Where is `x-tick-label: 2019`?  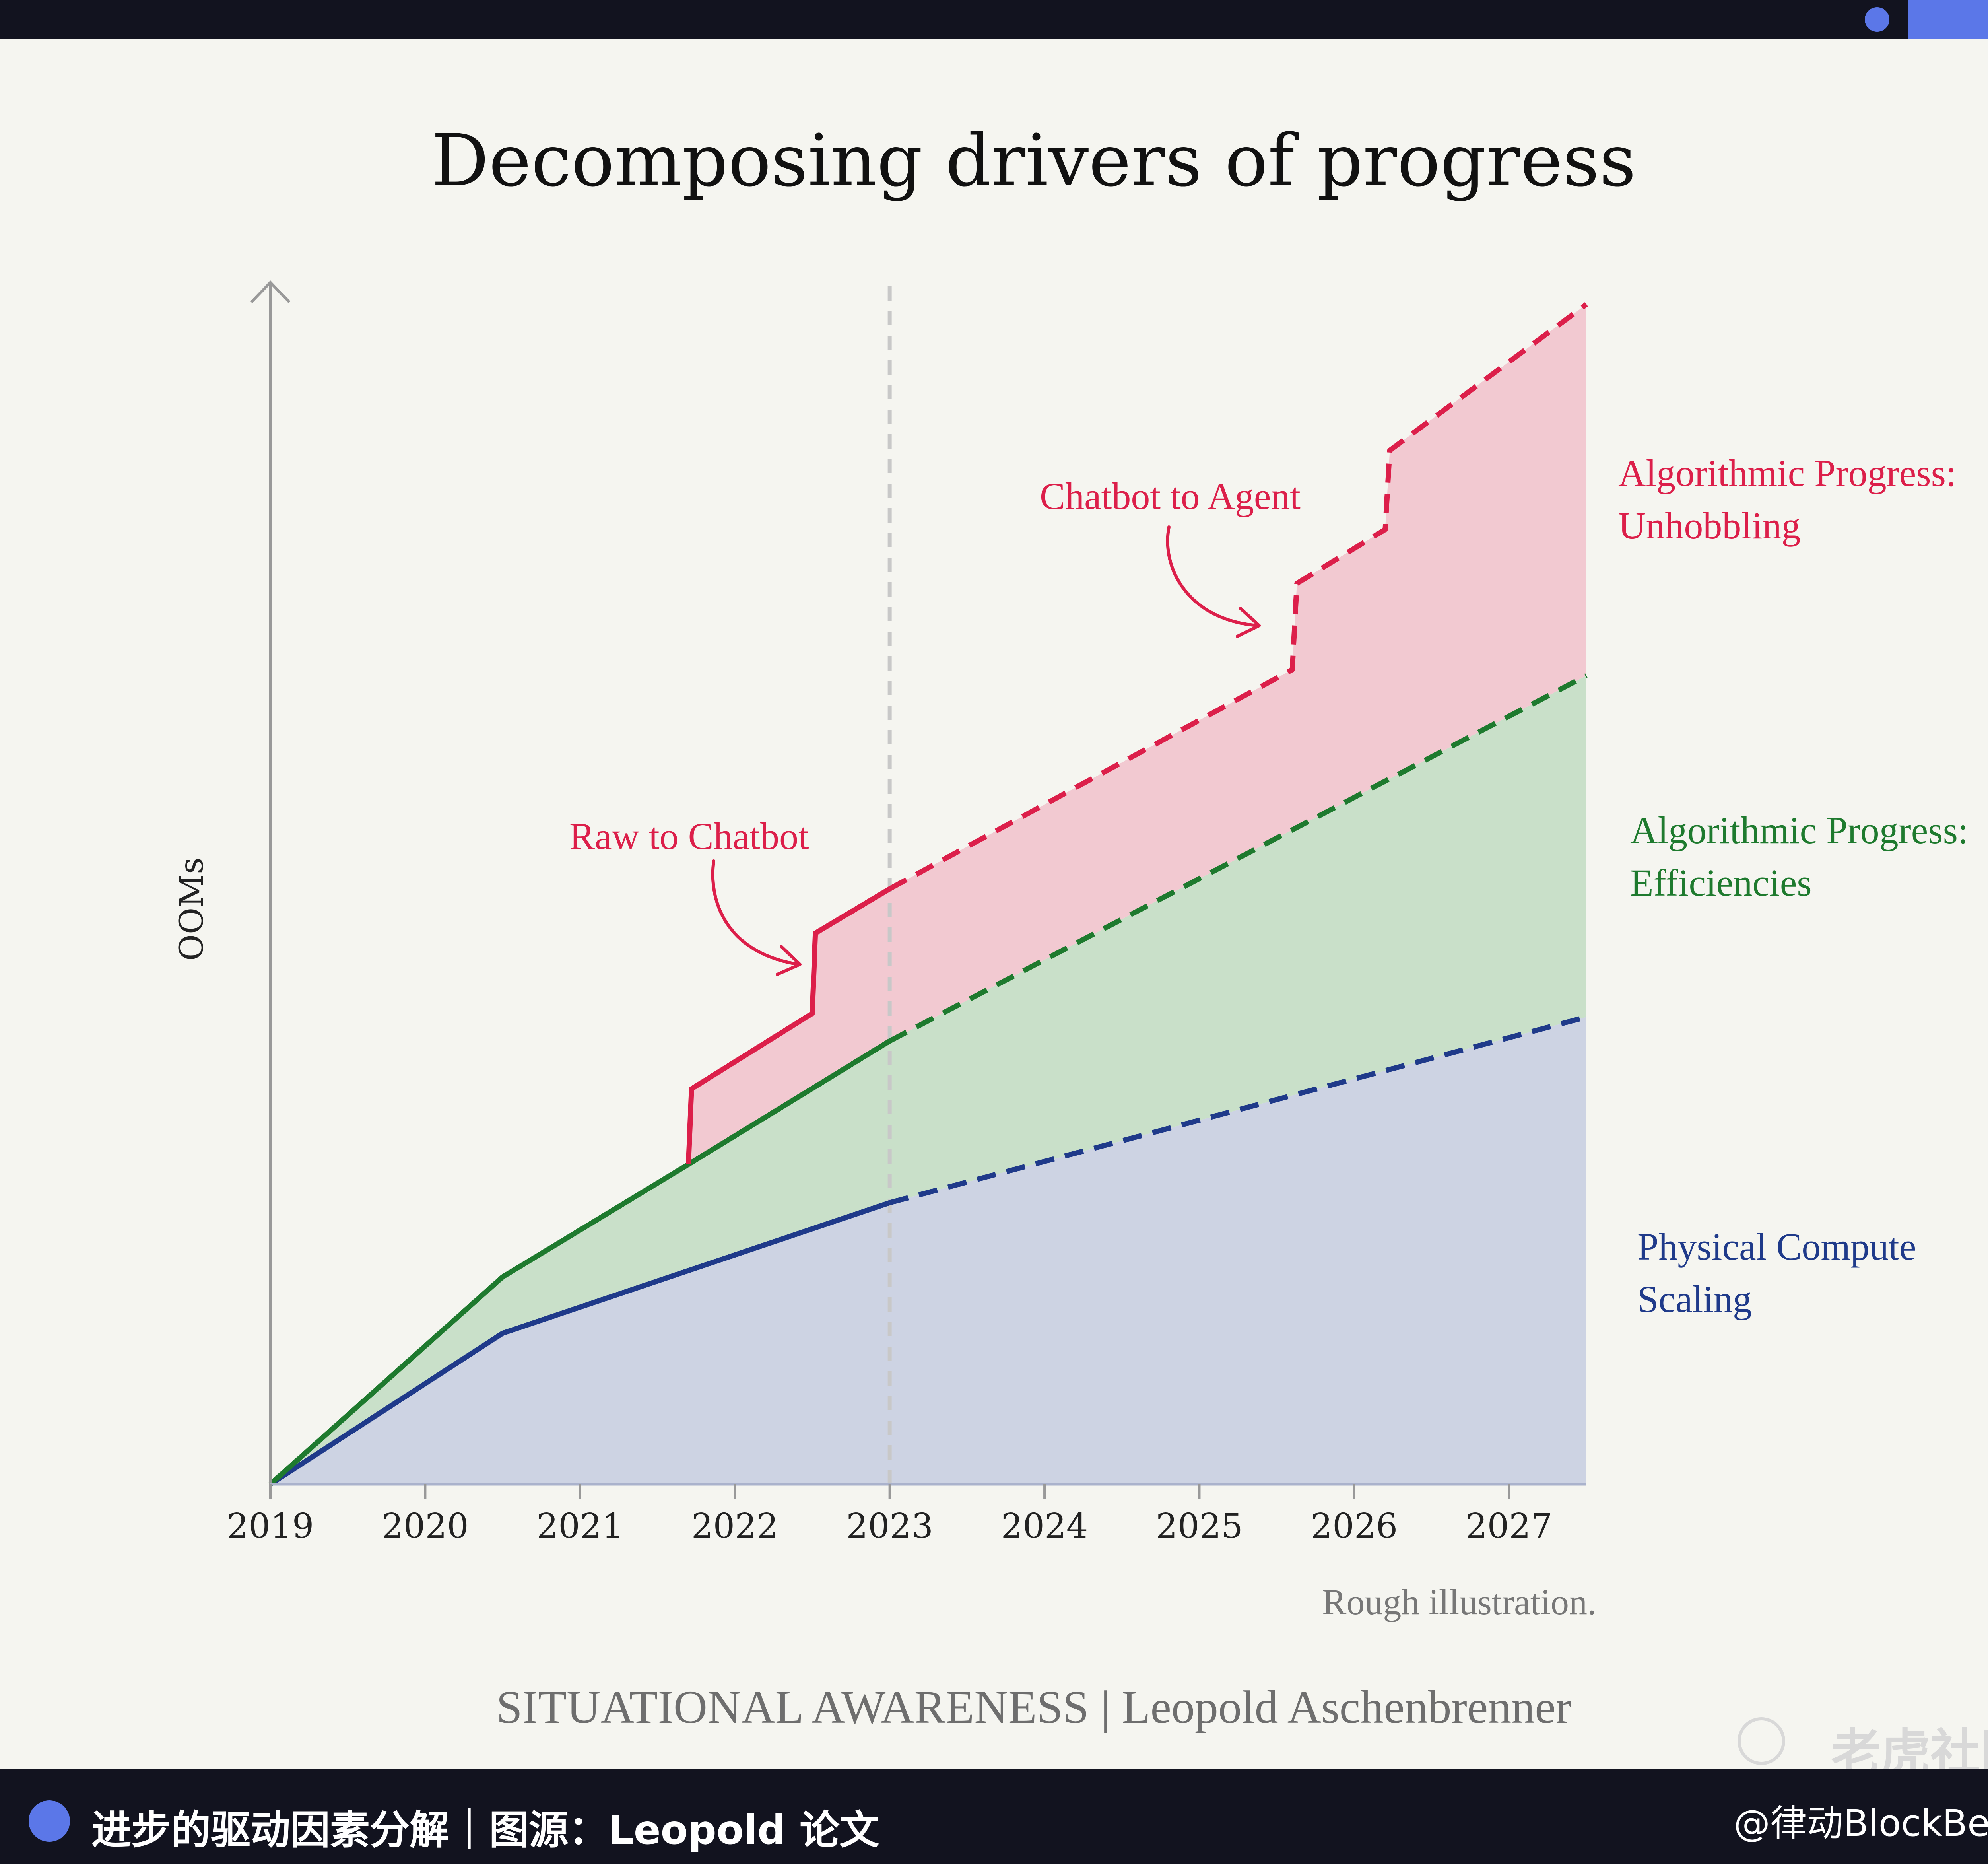 x-tick-label: 2019 is located at coordinates (270, 1526).